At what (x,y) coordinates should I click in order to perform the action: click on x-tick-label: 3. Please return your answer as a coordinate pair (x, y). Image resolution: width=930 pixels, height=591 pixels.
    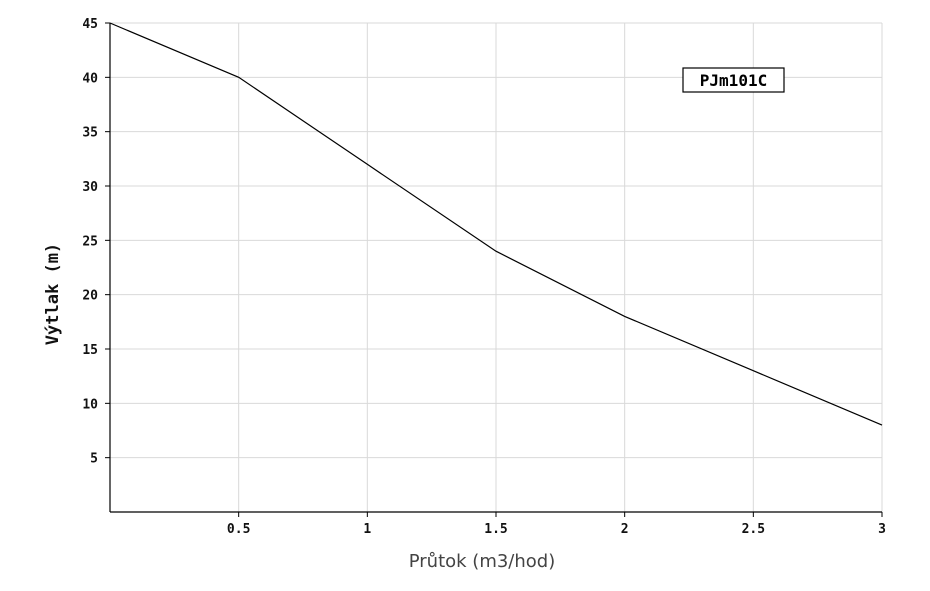
    Looking at the image, I should click on (882, 529).